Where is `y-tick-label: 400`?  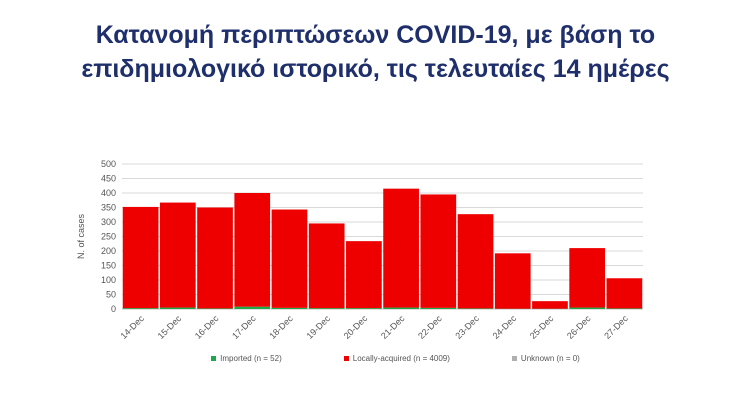
y-tick-label: 400 is located at coordinates (108, 193).